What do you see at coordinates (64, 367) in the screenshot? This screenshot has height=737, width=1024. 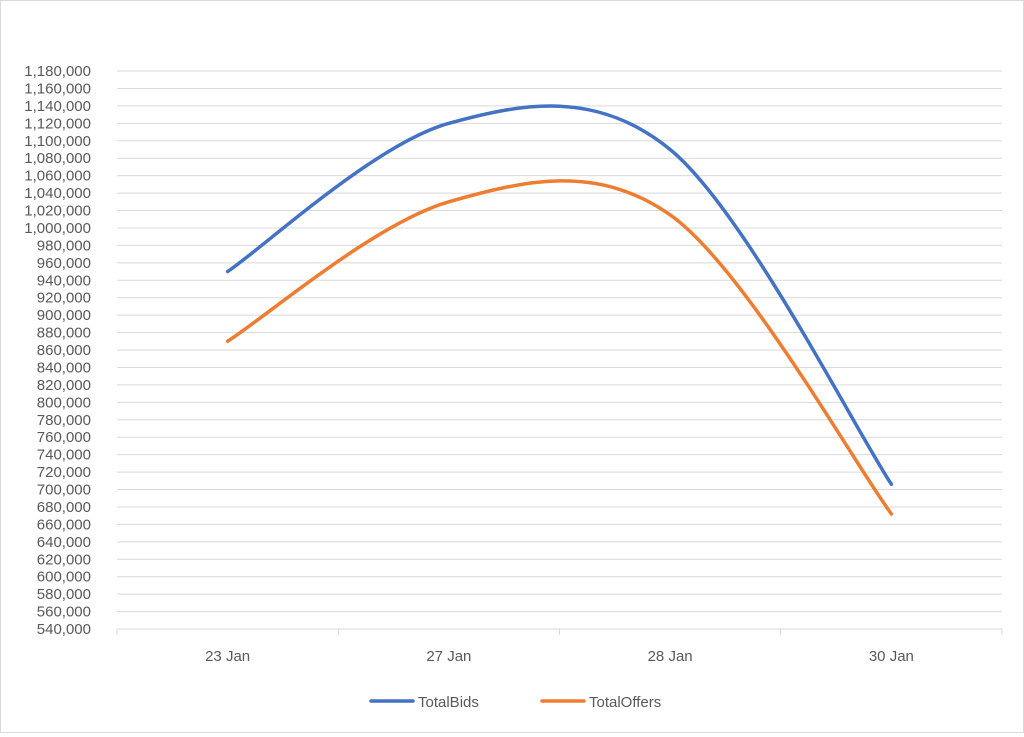 I see `y-tick-label: 840,000` at bounding box center [64, 367].